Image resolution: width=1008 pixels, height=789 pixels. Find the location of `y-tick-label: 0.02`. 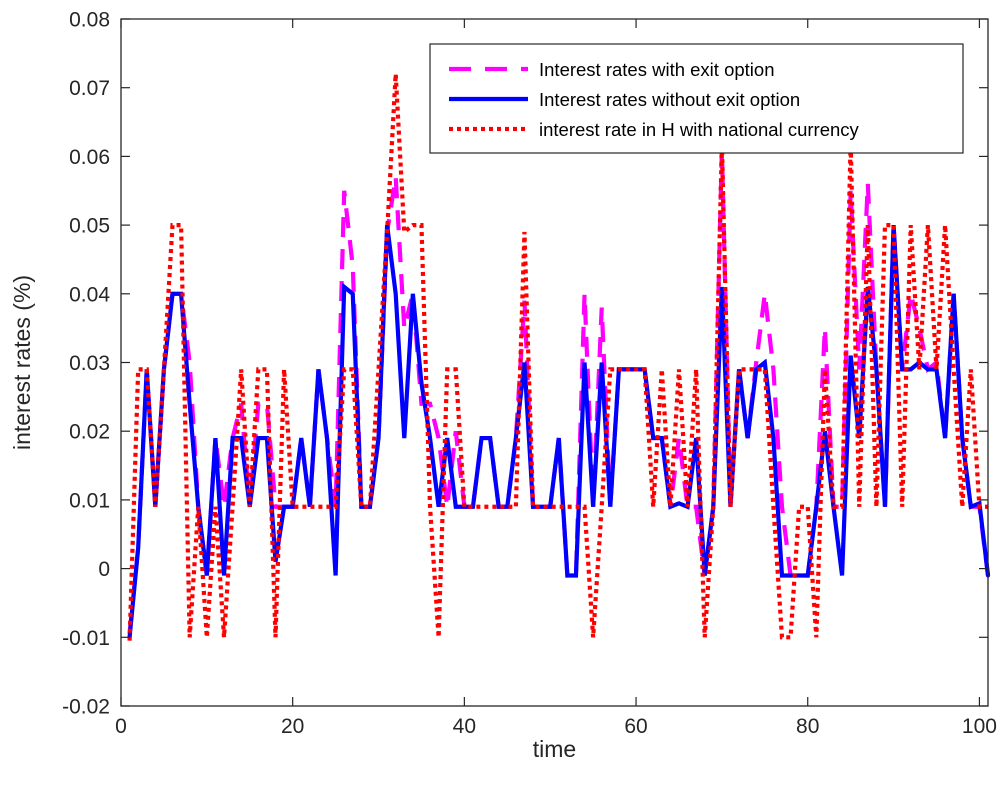

y-tick-label: 0.02 is located at coordinates (89, 432).